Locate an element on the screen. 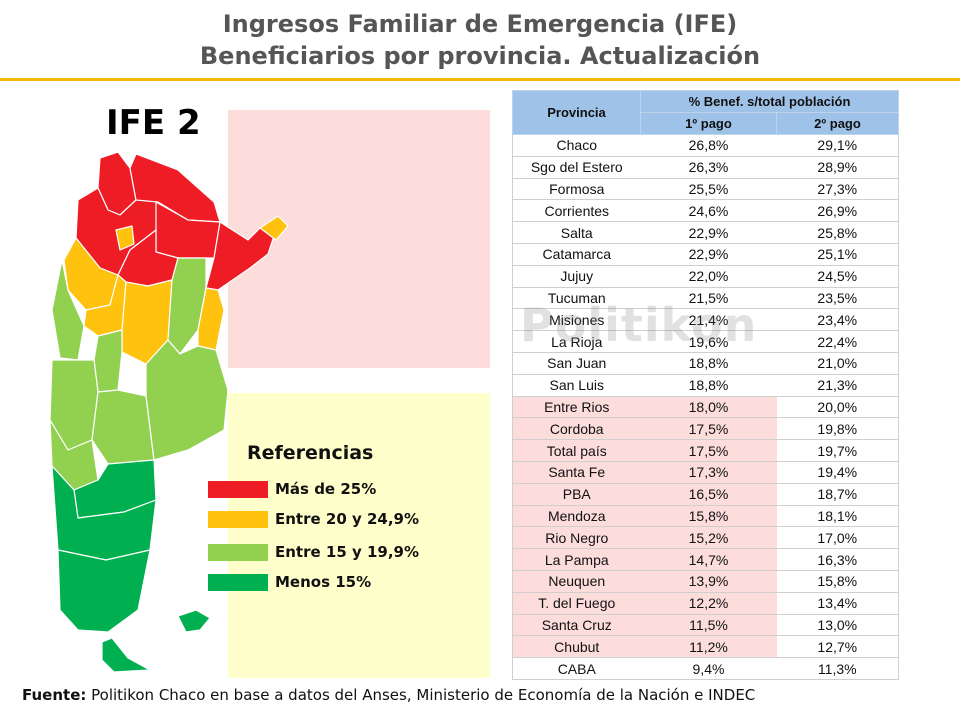 The width and height of the screenshot is (960, 720). cell-pay2: 11,3% is located at coordinates (838, 668).